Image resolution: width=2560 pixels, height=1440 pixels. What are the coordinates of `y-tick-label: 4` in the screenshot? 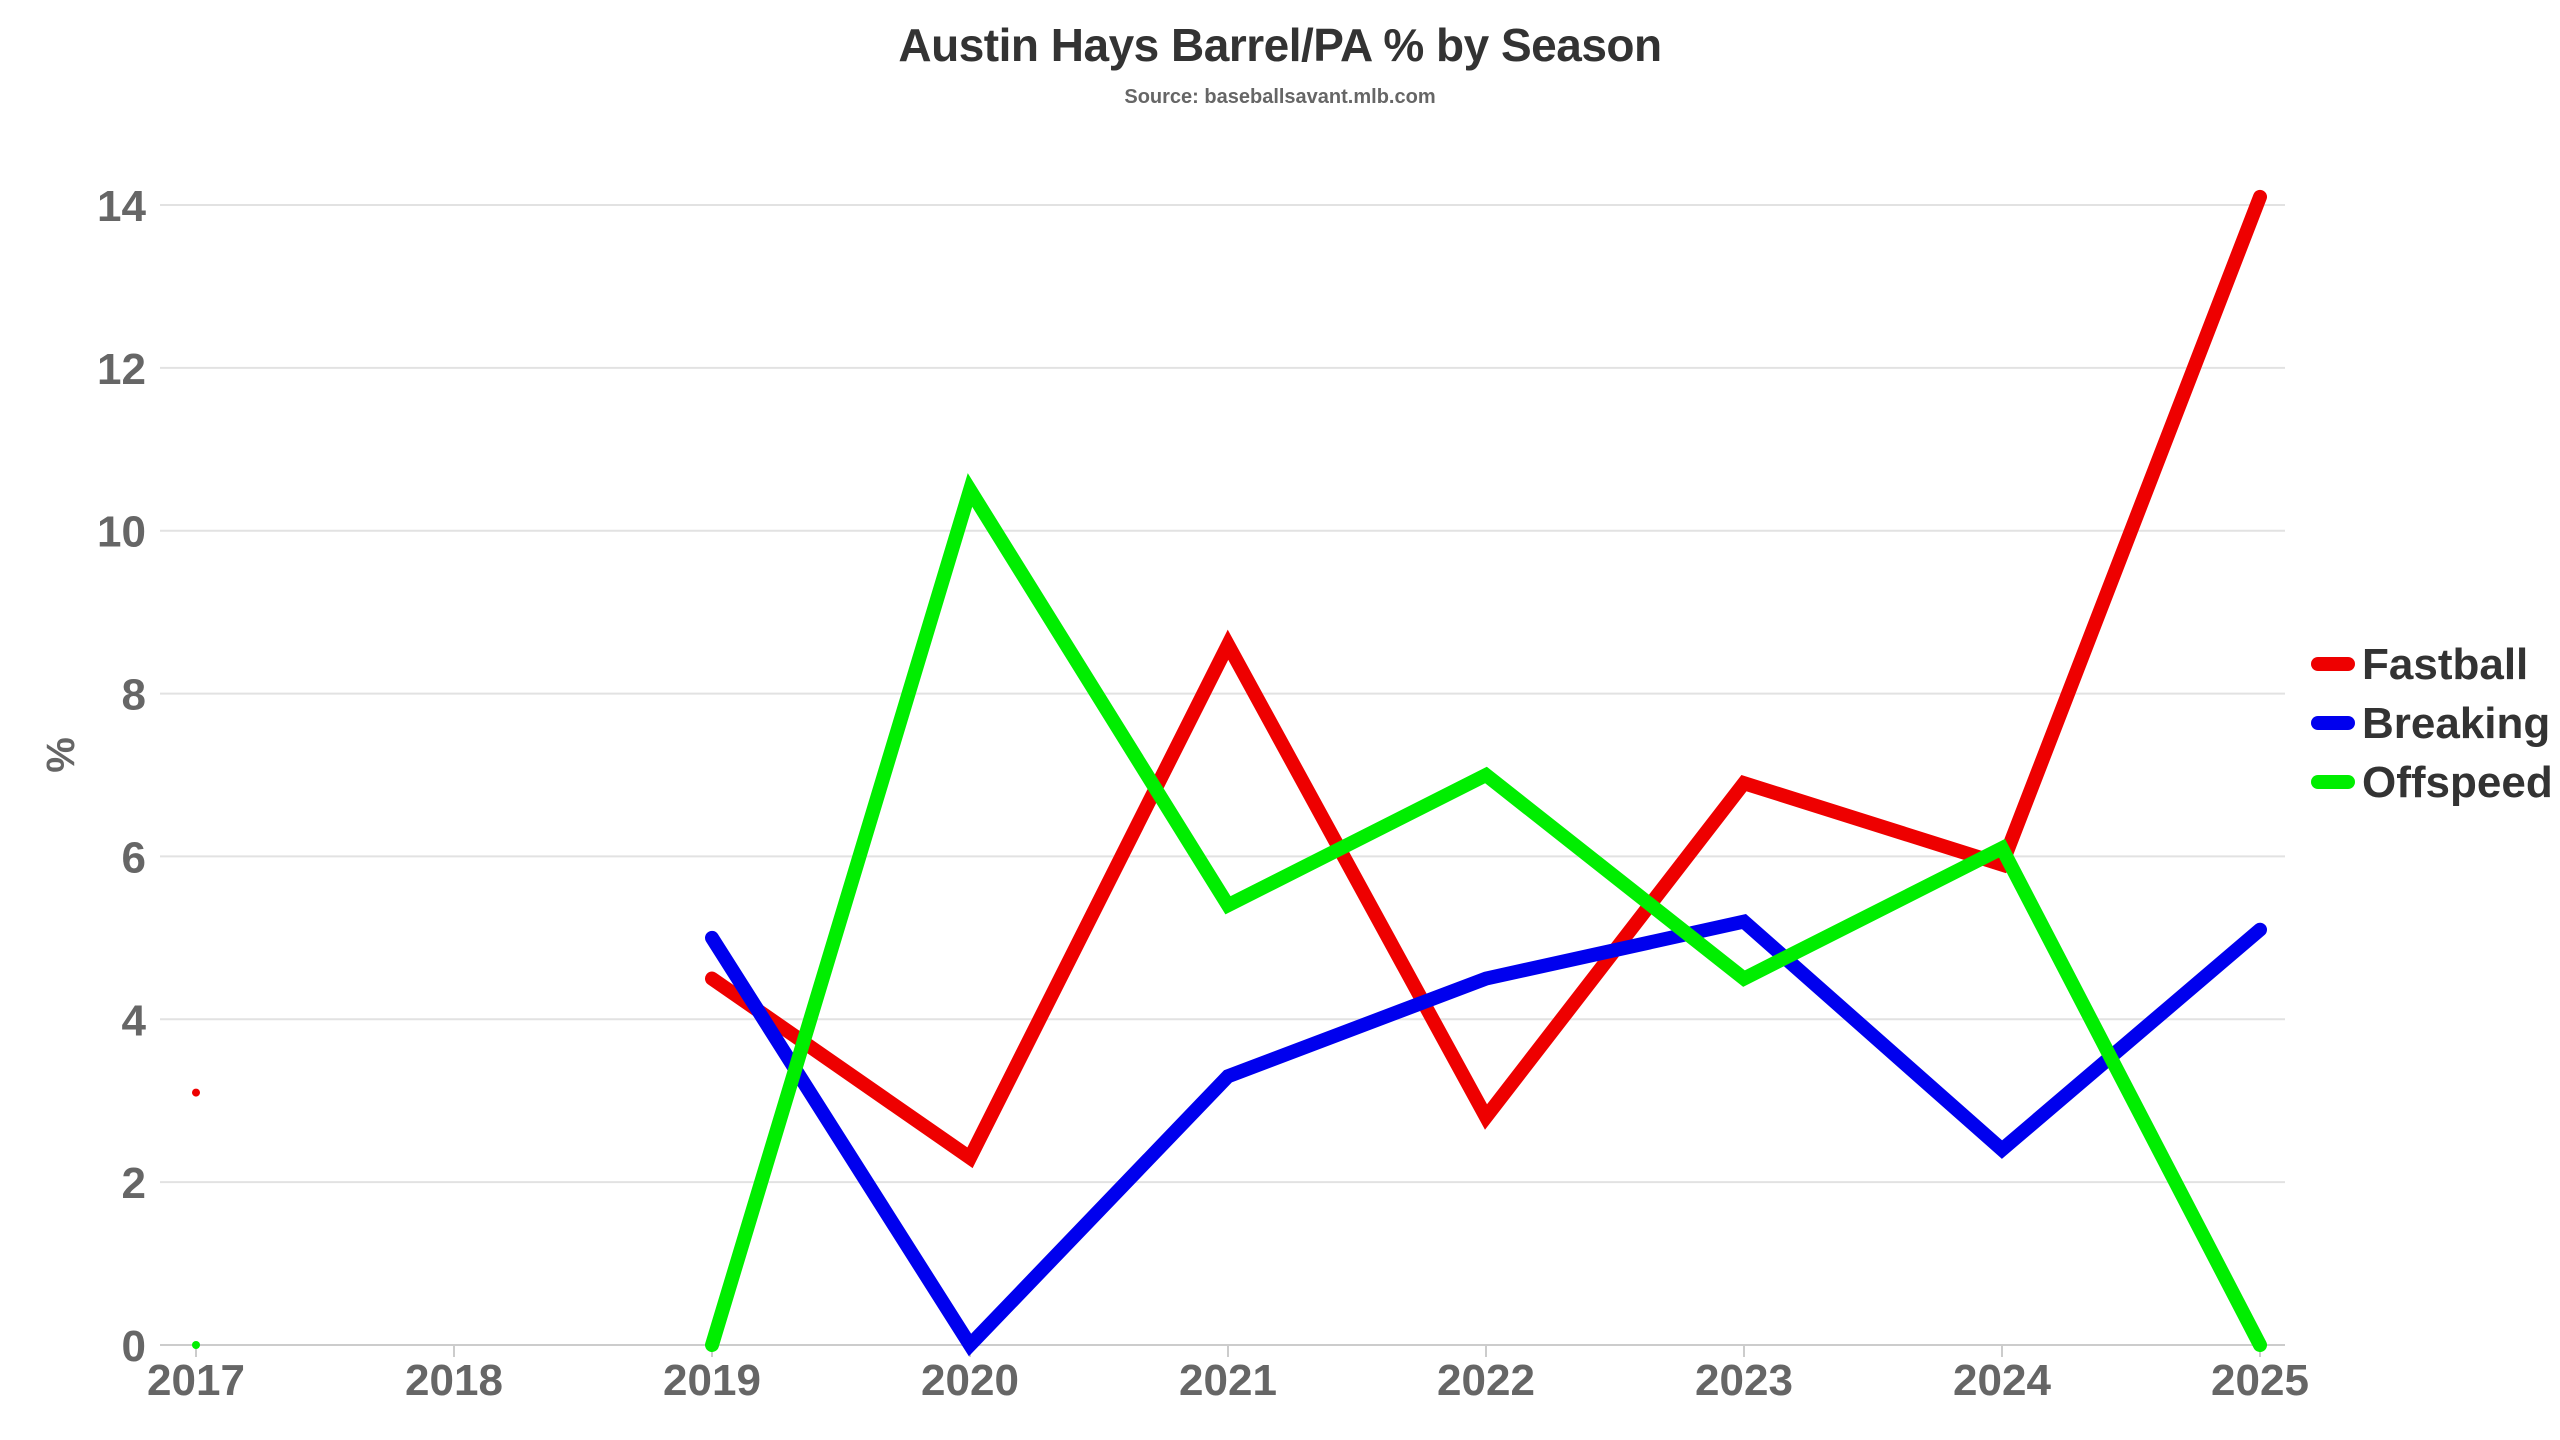 It's located at (134, 1020).